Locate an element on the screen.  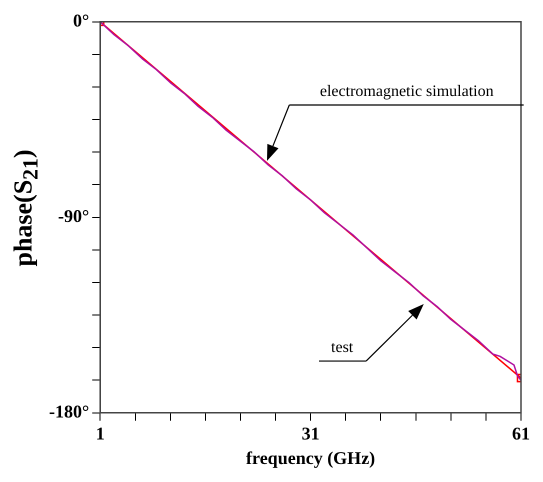
x-axis-title: frequency (GHz) is located at coordinates (311, 458).